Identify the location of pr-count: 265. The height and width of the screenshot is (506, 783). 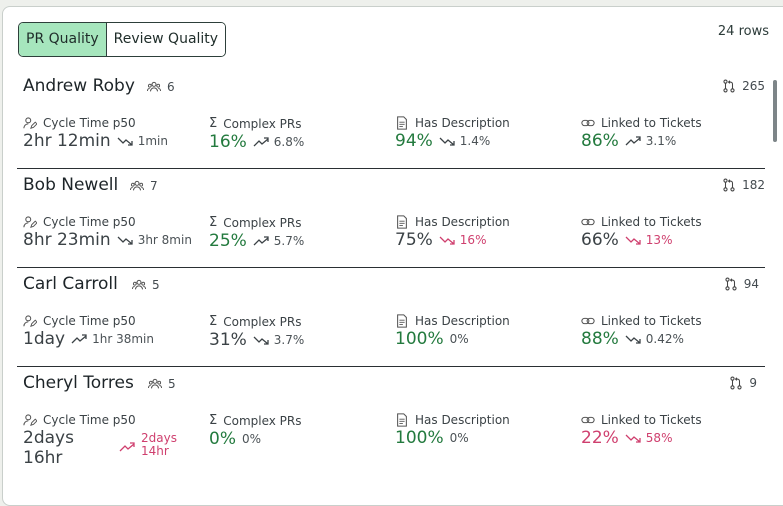
(743, 86).